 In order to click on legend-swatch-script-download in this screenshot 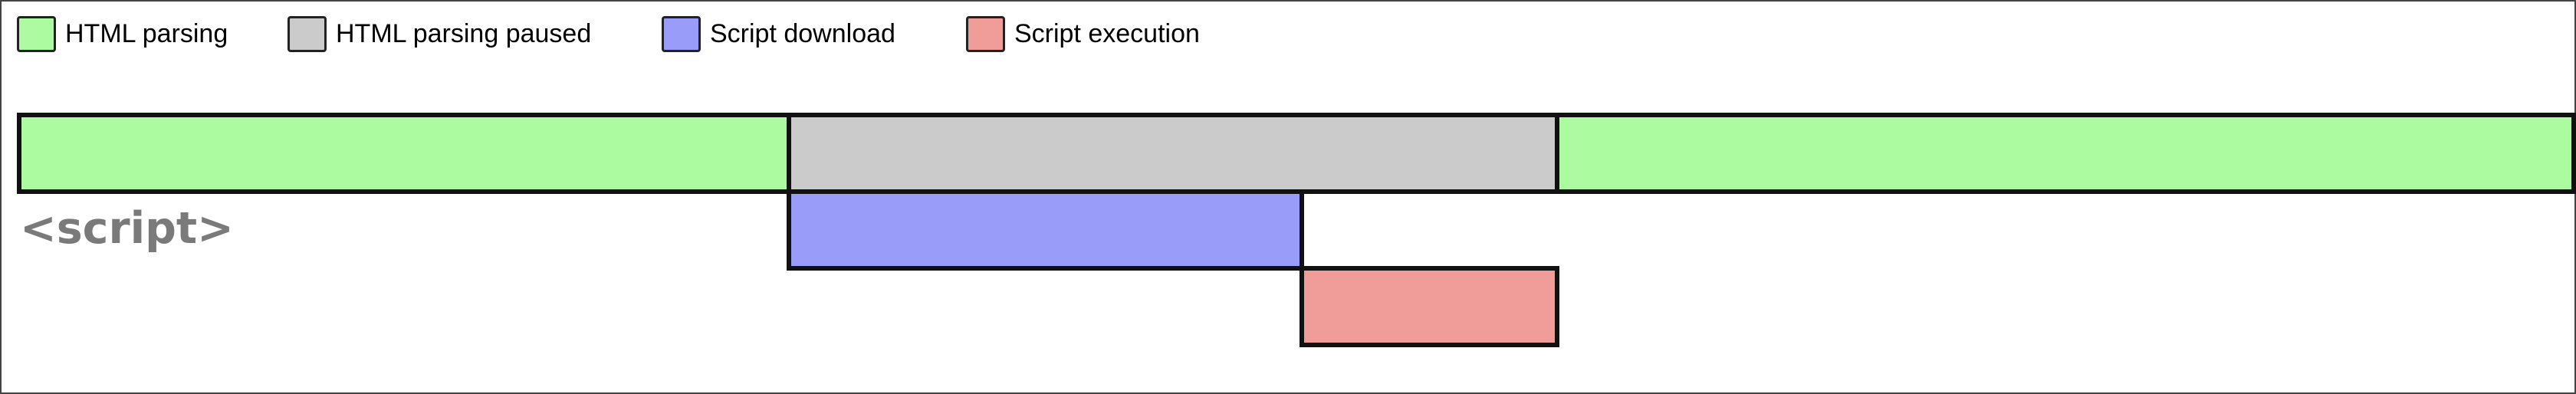, I will do `click(681, 34)`.